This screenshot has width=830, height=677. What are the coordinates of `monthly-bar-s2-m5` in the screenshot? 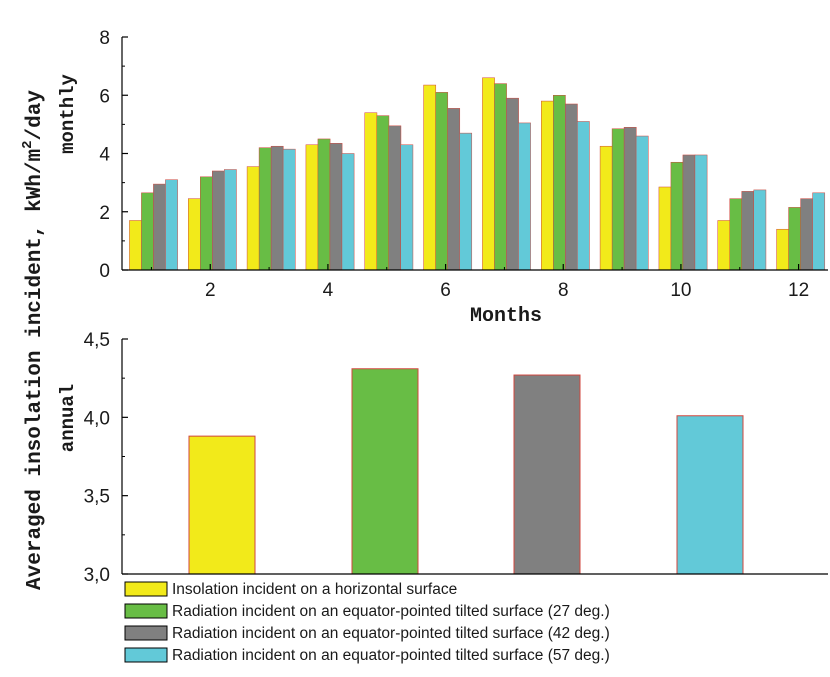 It's located at (383, 193).